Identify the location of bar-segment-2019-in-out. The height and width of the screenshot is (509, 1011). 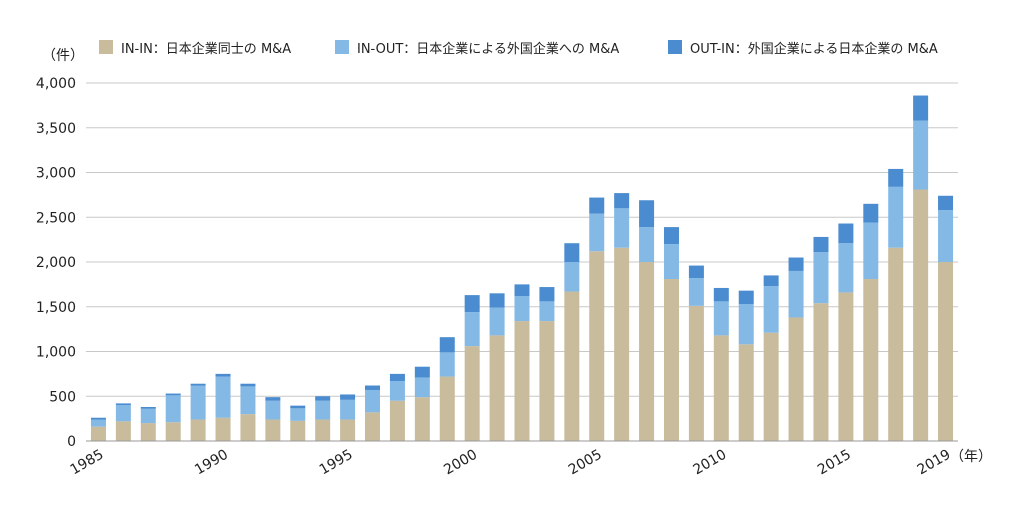
(946, 236).